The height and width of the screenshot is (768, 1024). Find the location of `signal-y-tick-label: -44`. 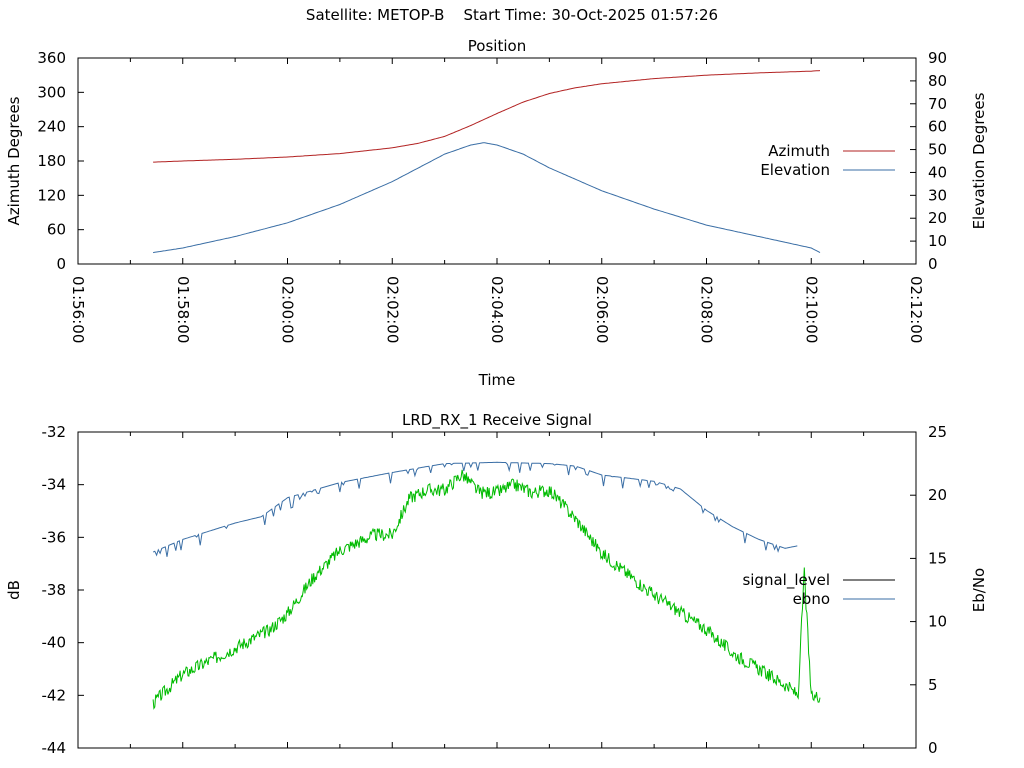

signal-y-tick-label: -44 is located at coordinates (54, 748).